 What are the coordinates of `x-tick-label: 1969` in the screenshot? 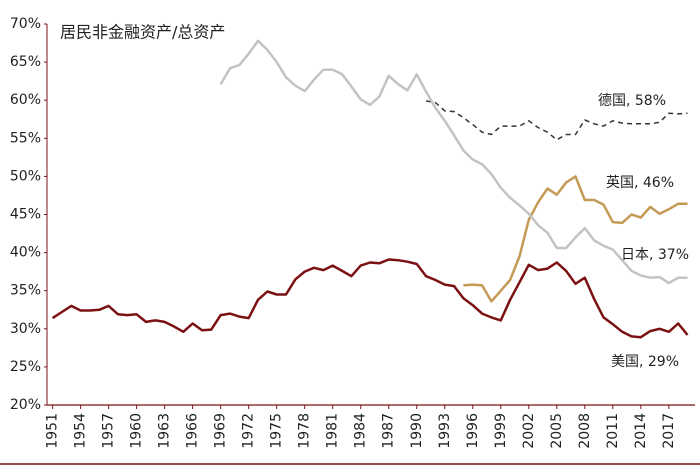 It's located at (221, 431).